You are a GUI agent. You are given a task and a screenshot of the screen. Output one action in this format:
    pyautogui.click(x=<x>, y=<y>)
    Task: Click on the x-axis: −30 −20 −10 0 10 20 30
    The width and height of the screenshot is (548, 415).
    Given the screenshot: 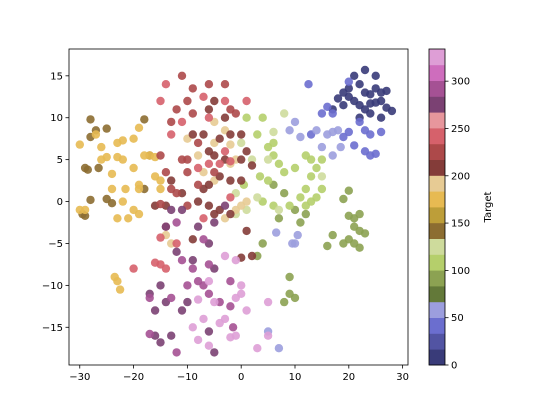 What is the action you would take?
    pyautogui.click(x=239, y=374)
    